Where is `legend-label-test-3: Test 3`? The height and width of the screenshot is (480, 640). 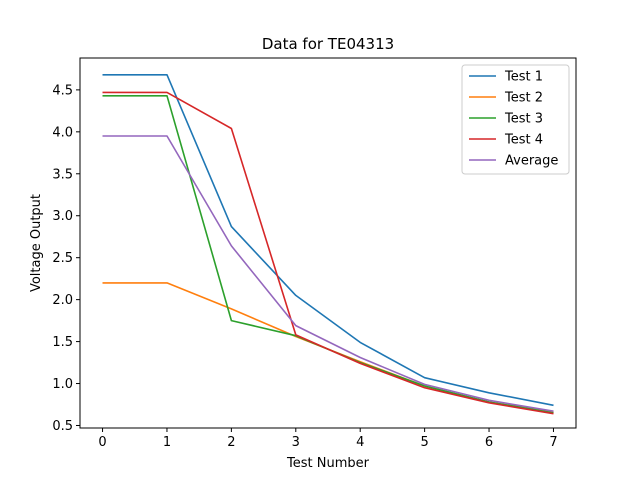
legend-label-test-3: Test 3 is located at coordinates (523, 119).